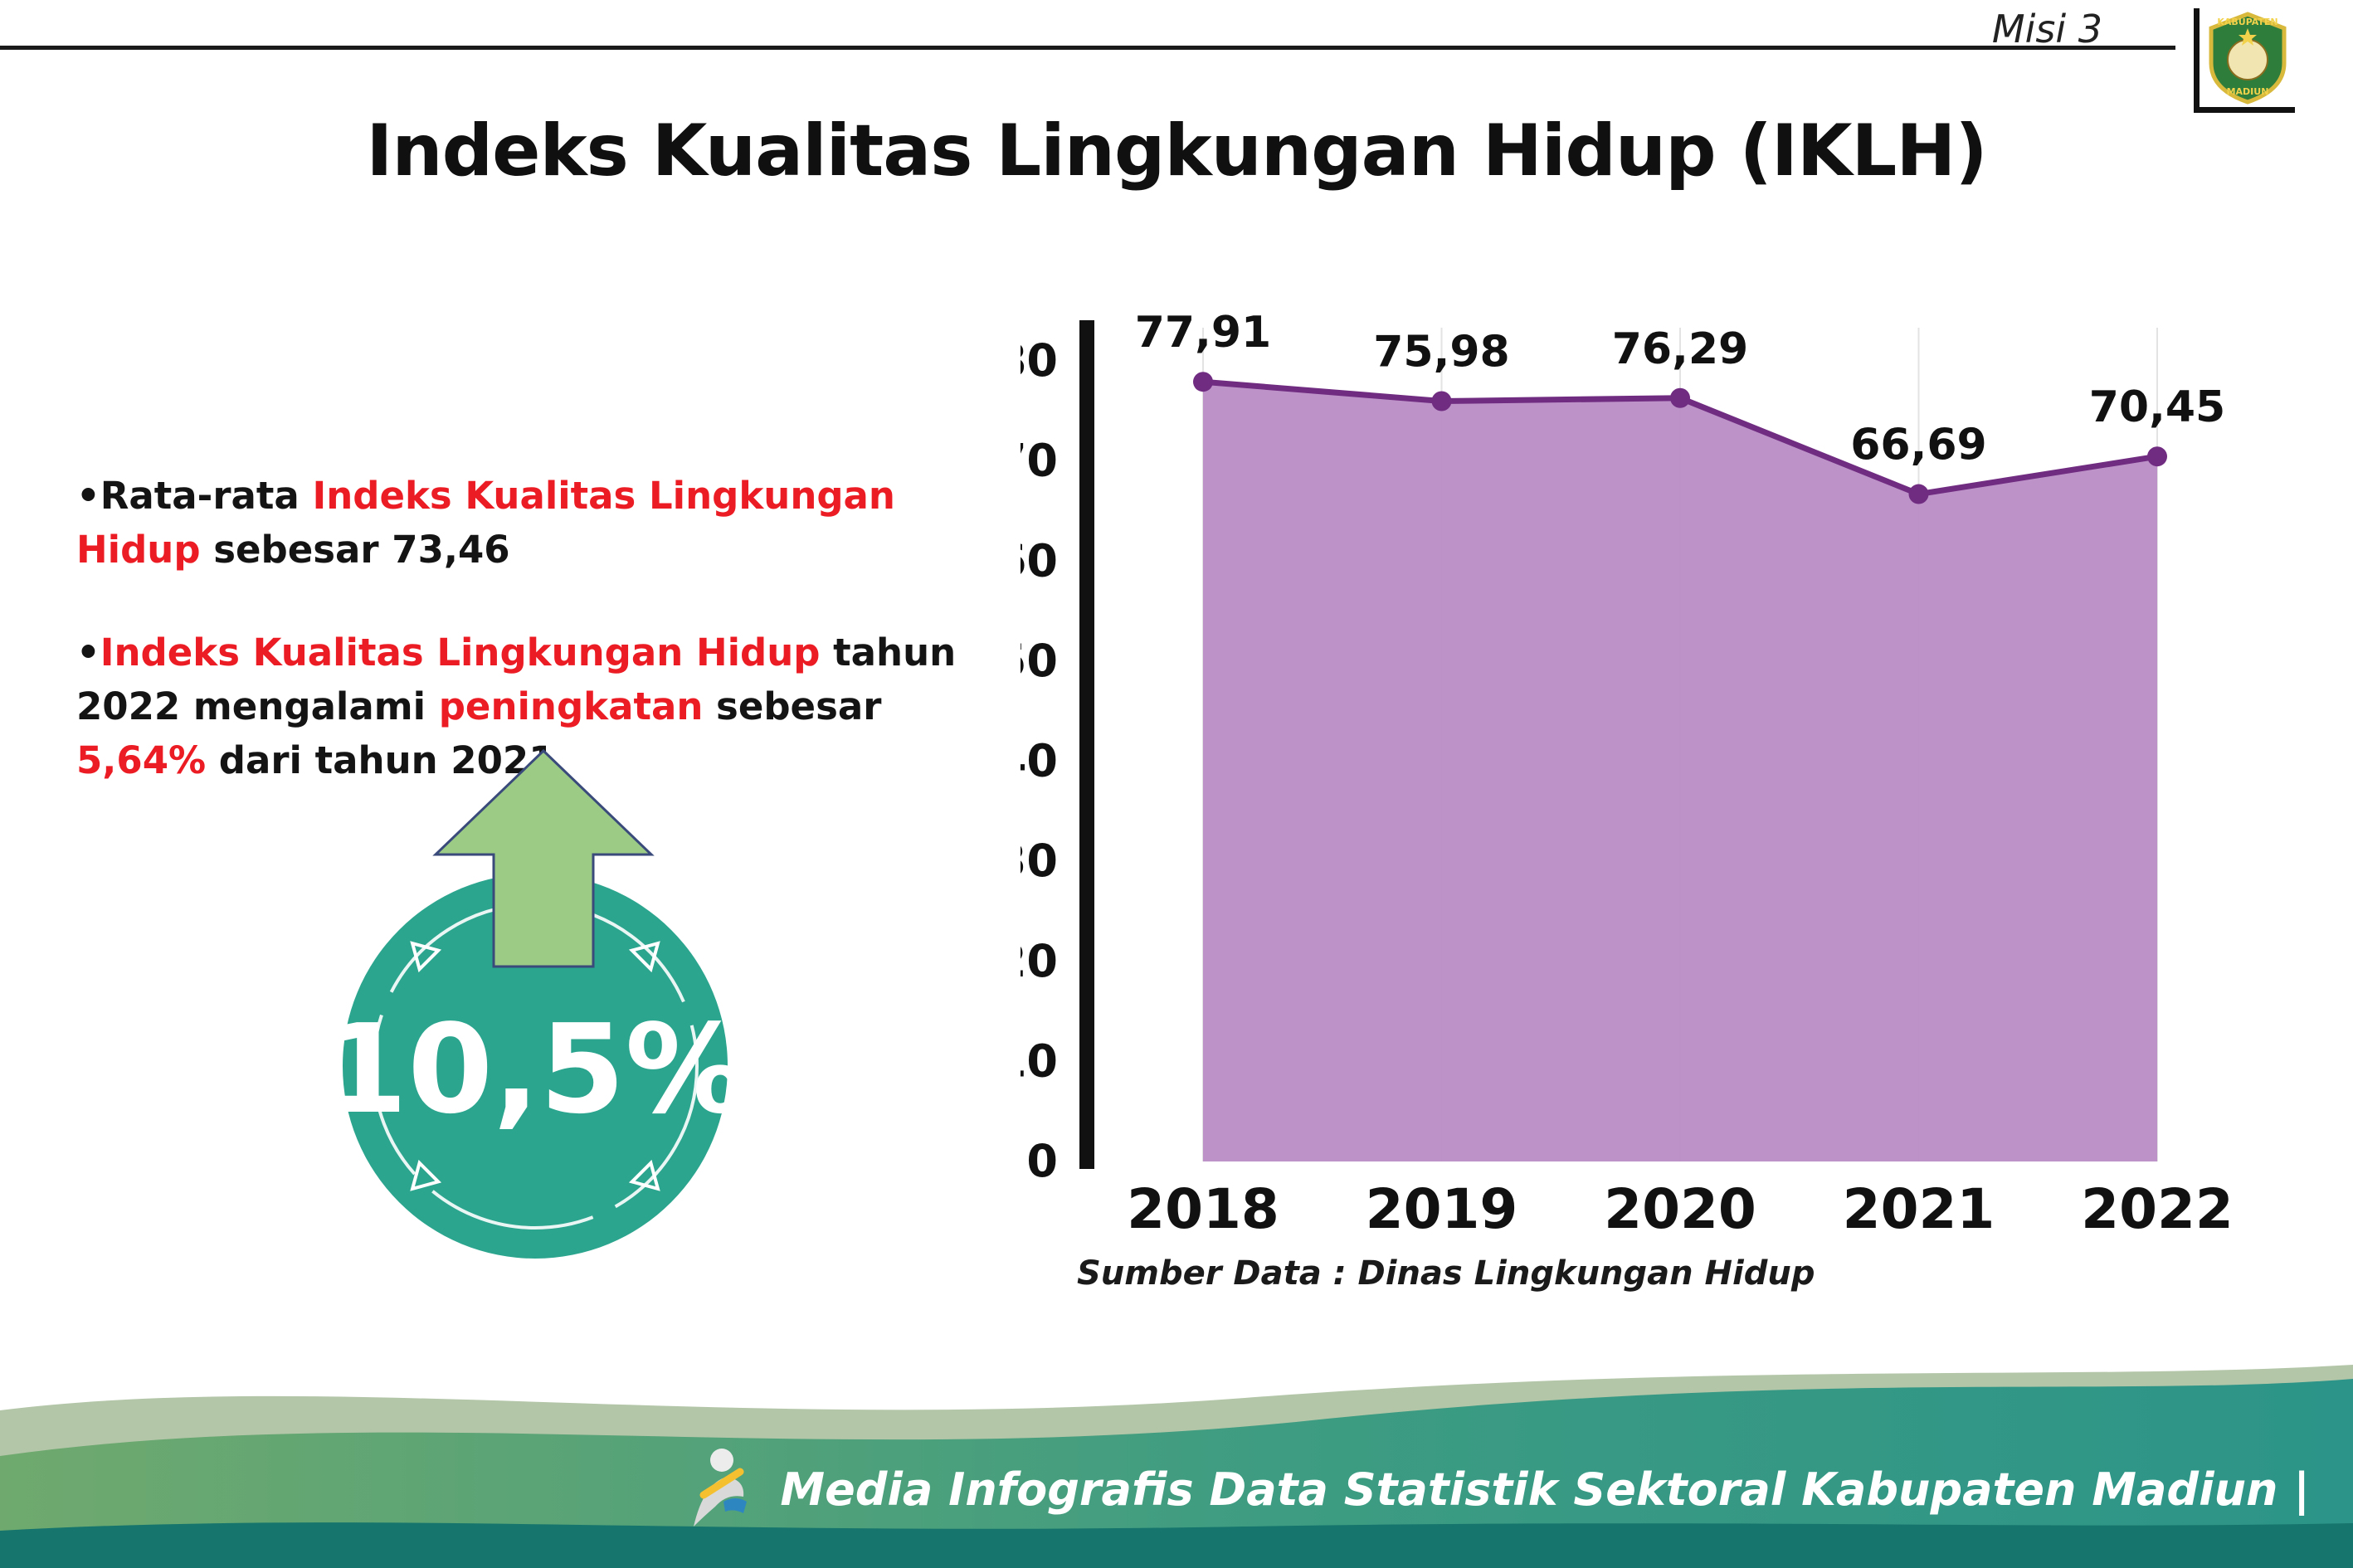  I want to click on y-tick-label: 40, so click(1039, 761).